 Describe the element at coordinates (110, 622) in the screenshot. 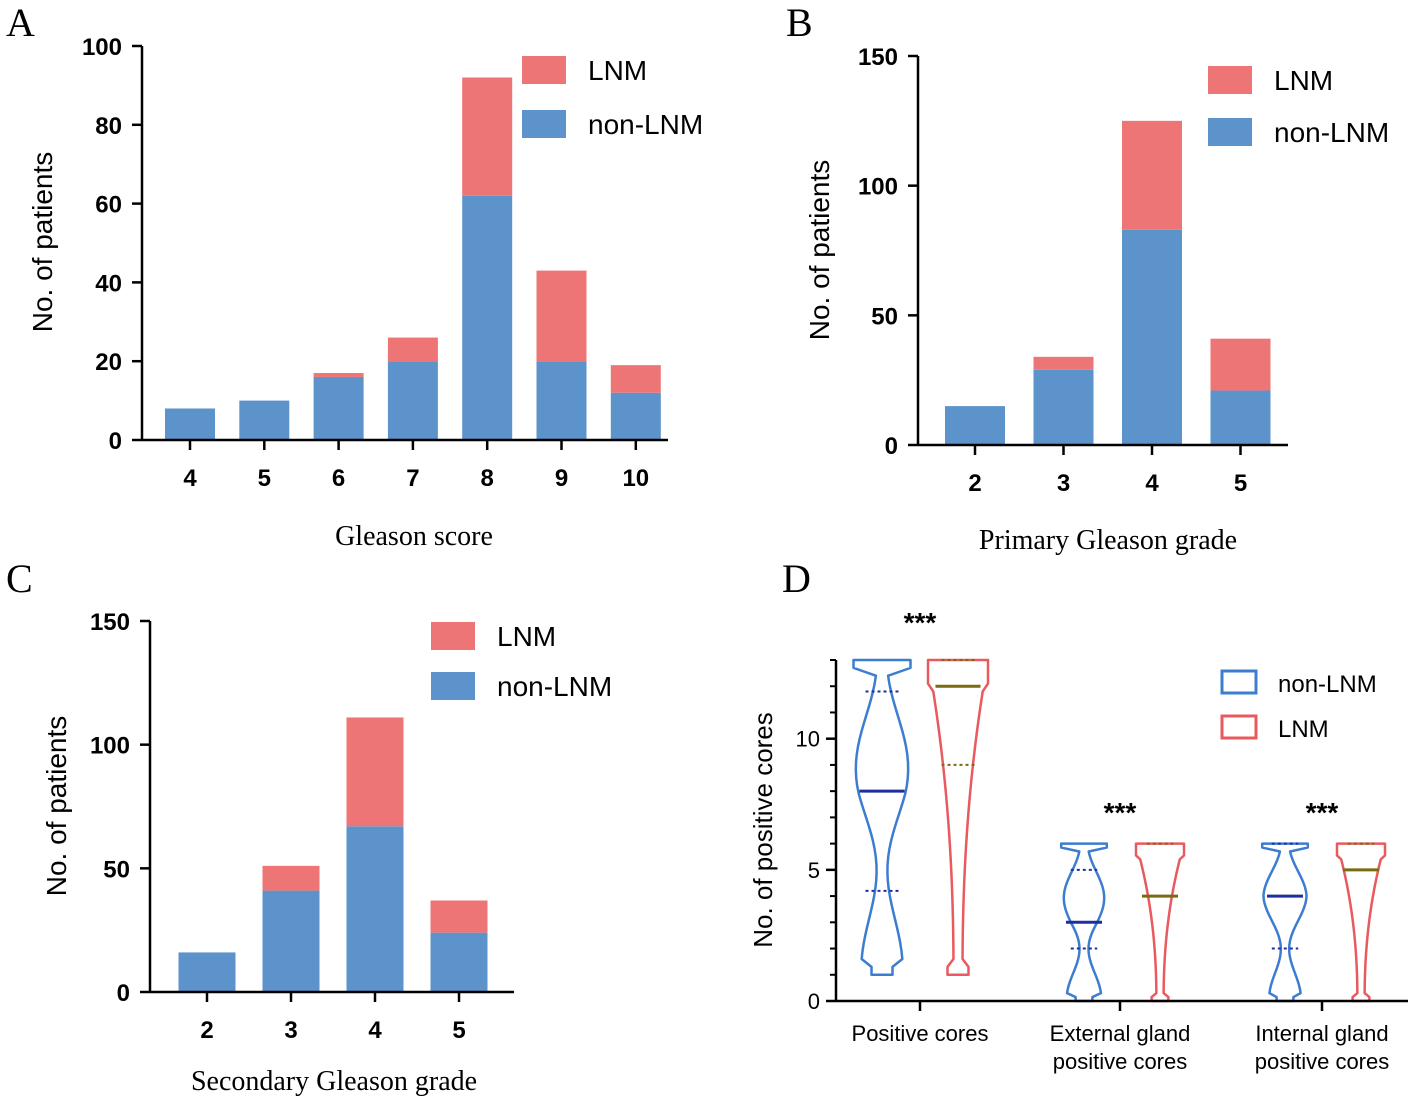

I see `panel-c-y-tick-label: 150` at that location.